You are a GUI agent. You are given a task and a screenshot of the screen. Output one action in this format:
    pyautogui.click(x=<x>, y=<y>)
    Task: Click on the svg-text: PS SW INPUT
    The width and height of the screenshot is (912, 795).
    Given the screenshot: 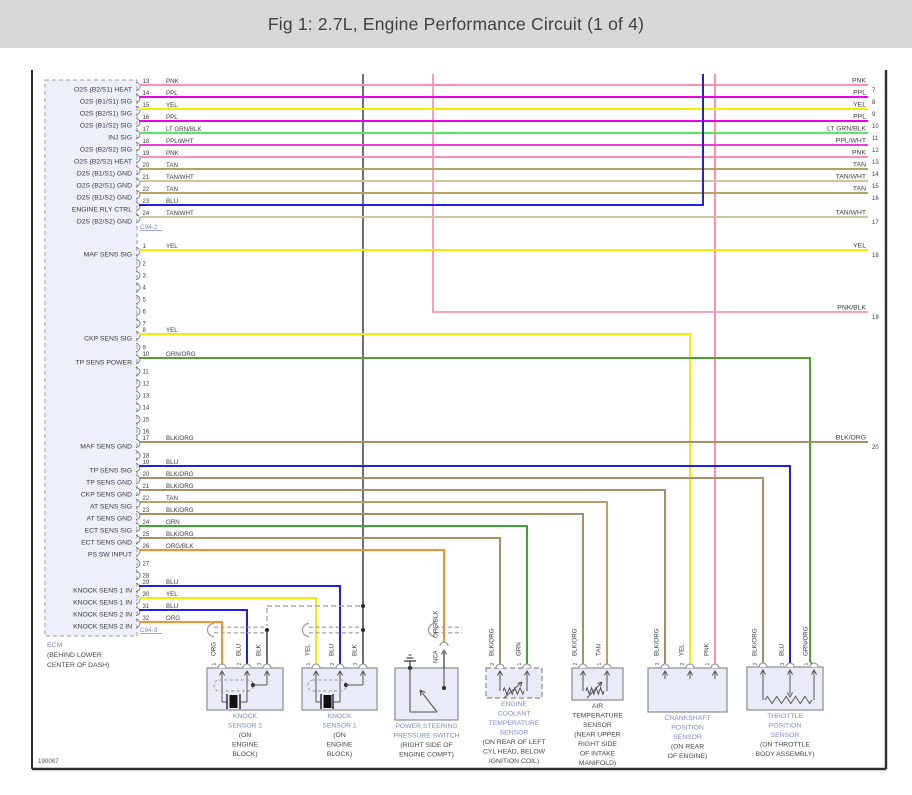 What is the action you would take?
    pyautogui.click(x=110, y=555)
    